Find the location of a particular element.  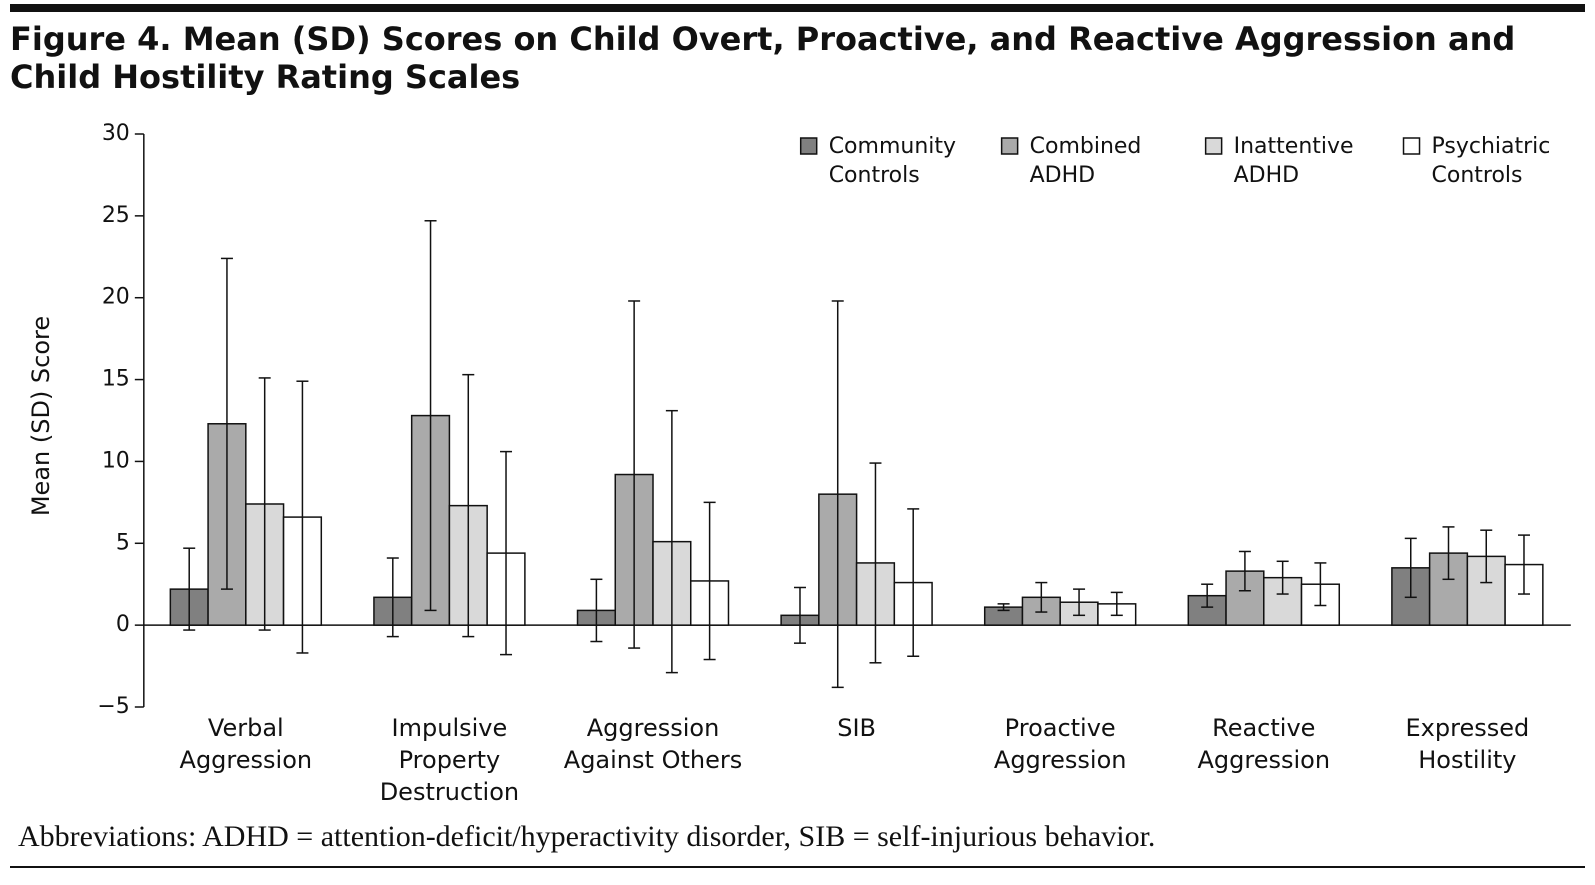

x-tick-label: Against Others is located at coordinates (653, 760).